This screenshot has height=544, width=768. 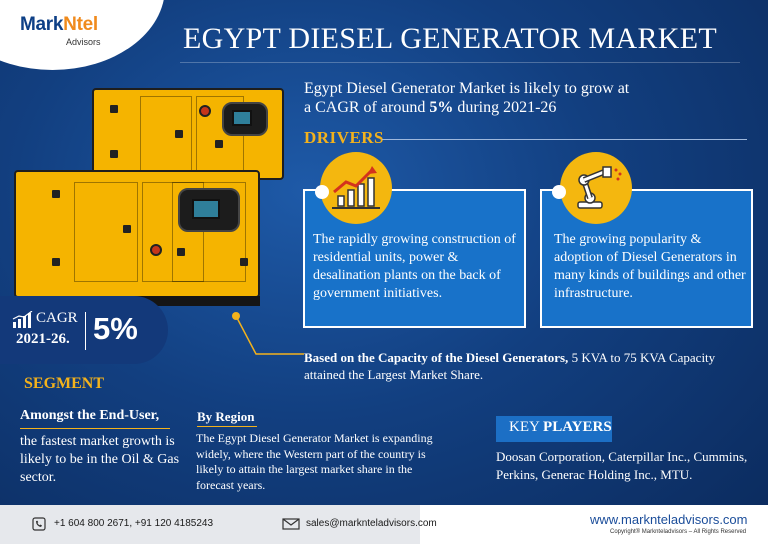 I want to click on logo-text-accent: Ntel, so click(x=80, y=24).